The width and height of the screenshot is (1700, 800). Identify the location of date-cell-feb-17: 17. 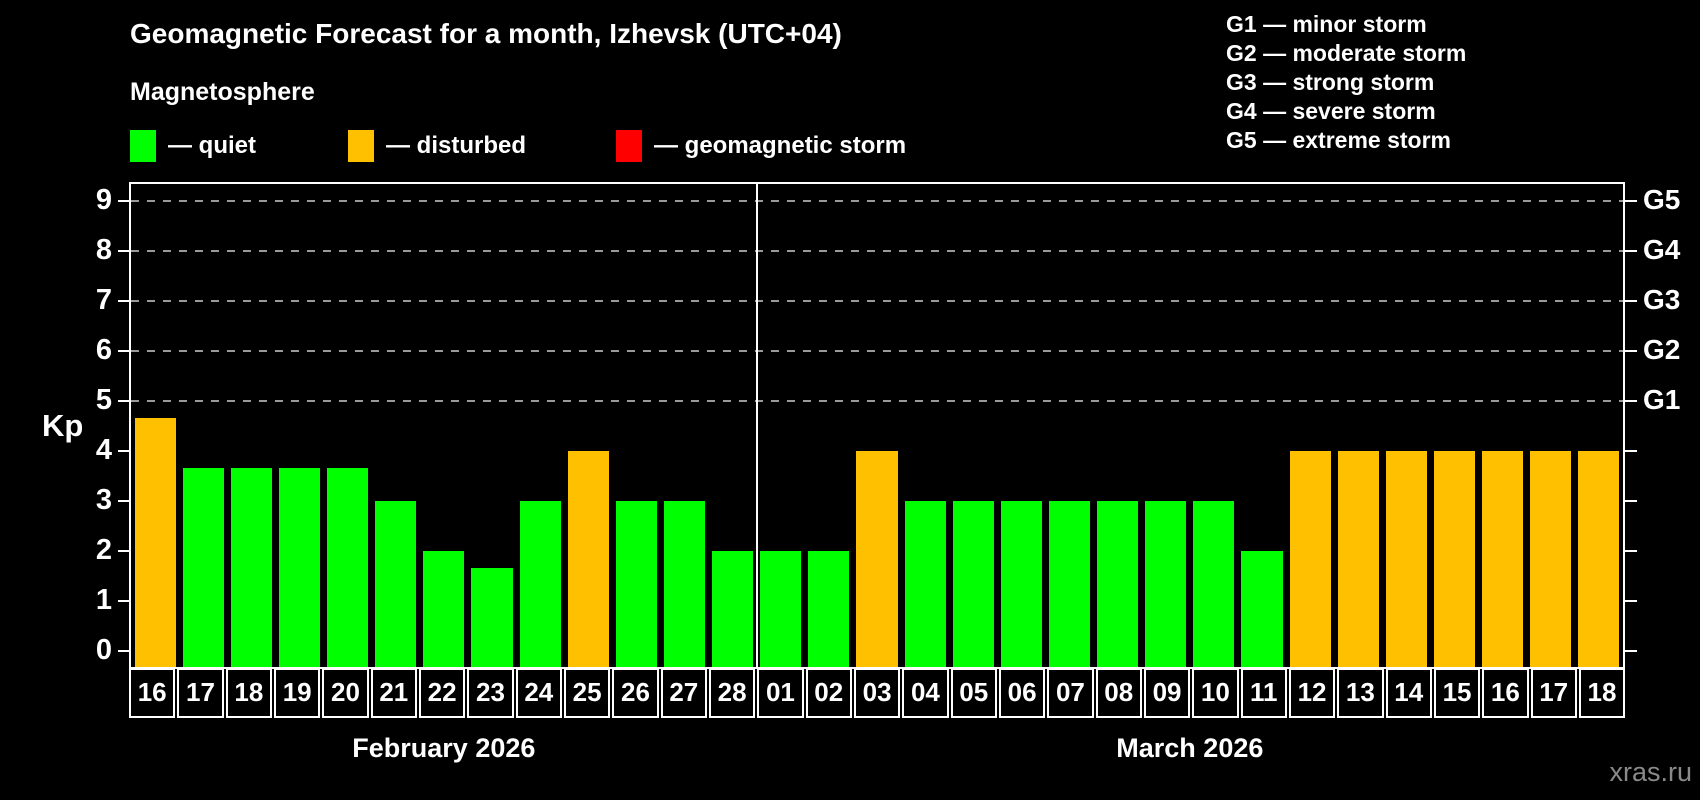
(200, 693).